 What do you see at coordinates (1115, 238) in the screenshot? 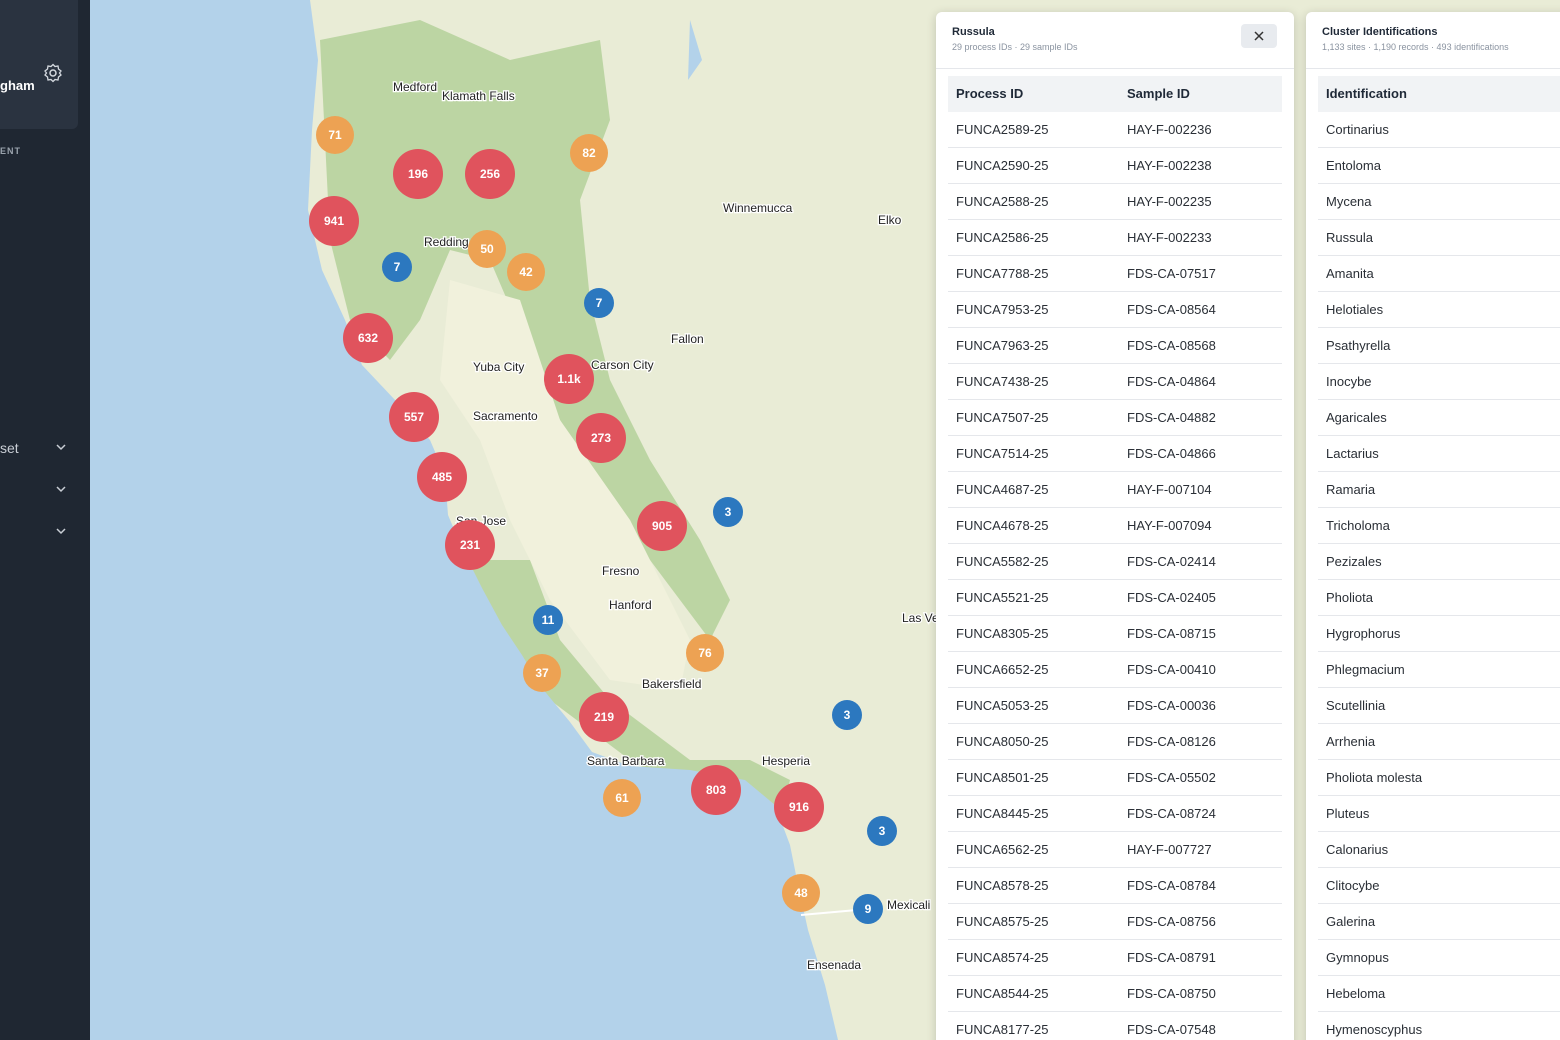
I see `table-row: FUNCA2586-25 HAY-F-002233` at bounding box center [1115, 238].